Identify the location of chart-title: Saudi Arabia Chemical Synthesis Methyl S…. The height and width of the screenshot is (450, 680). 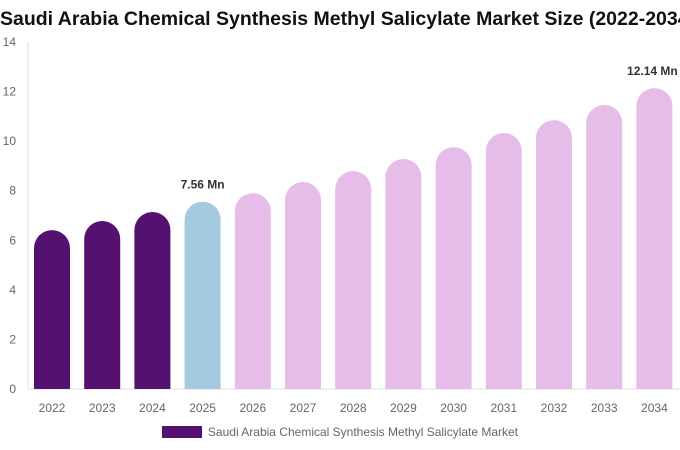
(340, 19).